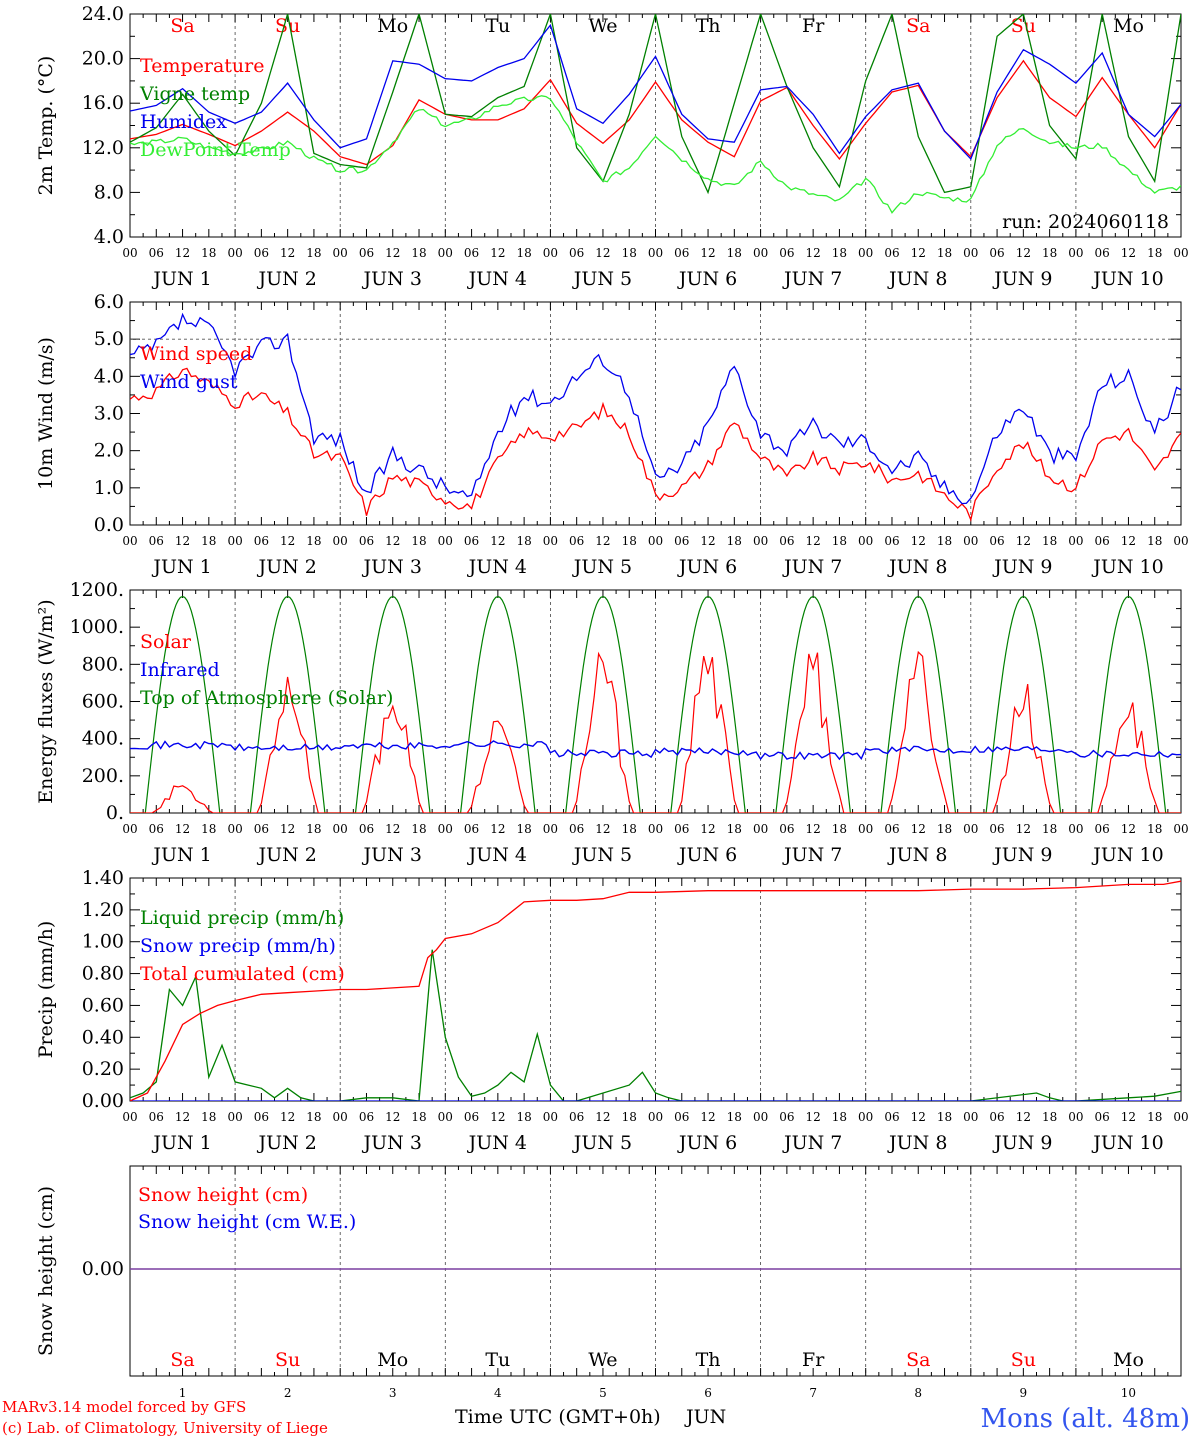 The image size is (1194, 1440). What do you see at coordinates (812, 855) in the screenshot?
I see `date-label: JUN 7` at bounding box center [812, 855].